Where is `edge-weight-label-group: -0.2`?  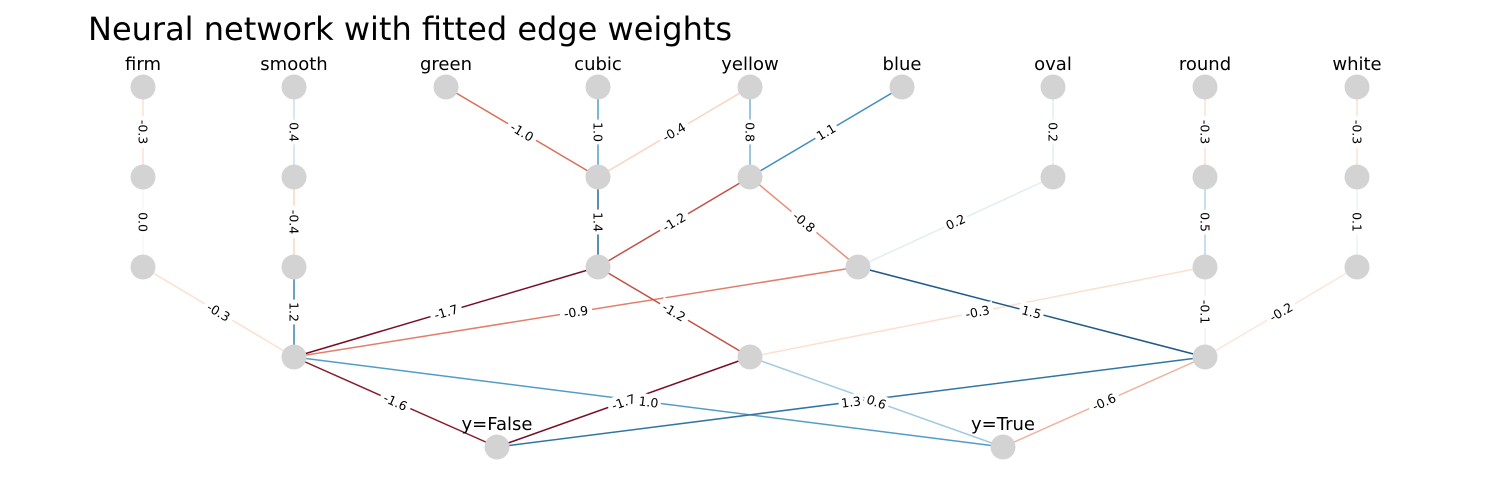 edge-weight-label-group: -0.2 is located at coordinates (1281, 312).